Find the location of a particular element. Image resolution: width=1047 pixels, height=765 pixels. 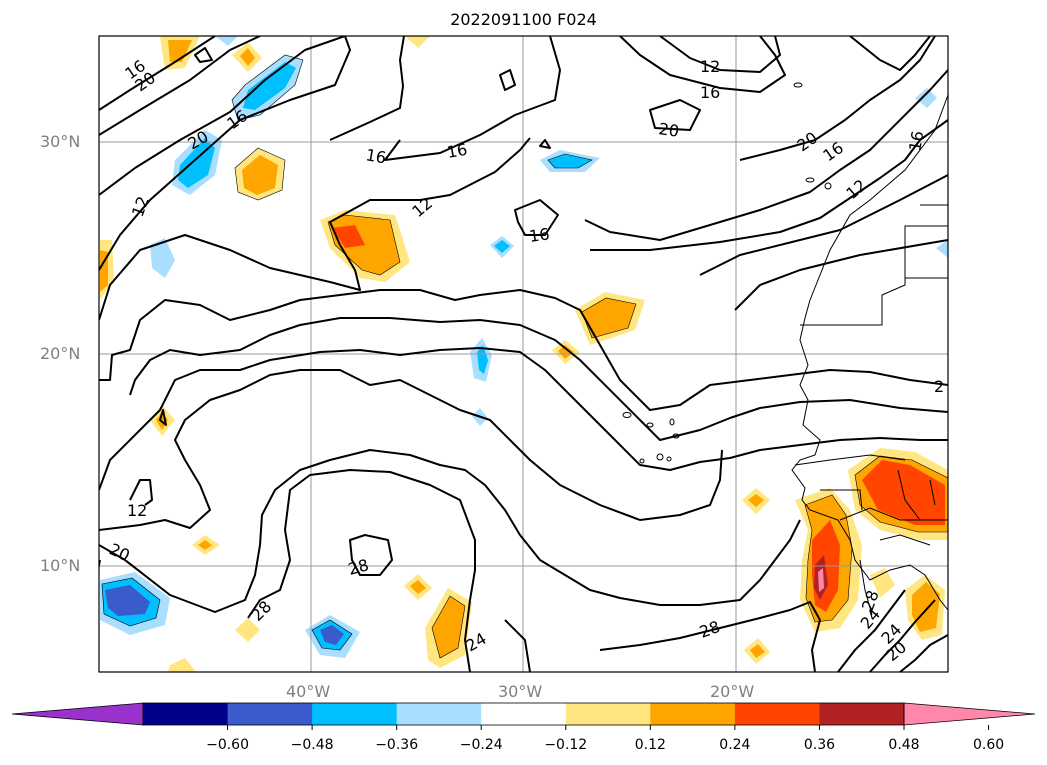

map-title: 2022091100 F024 is located at coordinates (523, 19).